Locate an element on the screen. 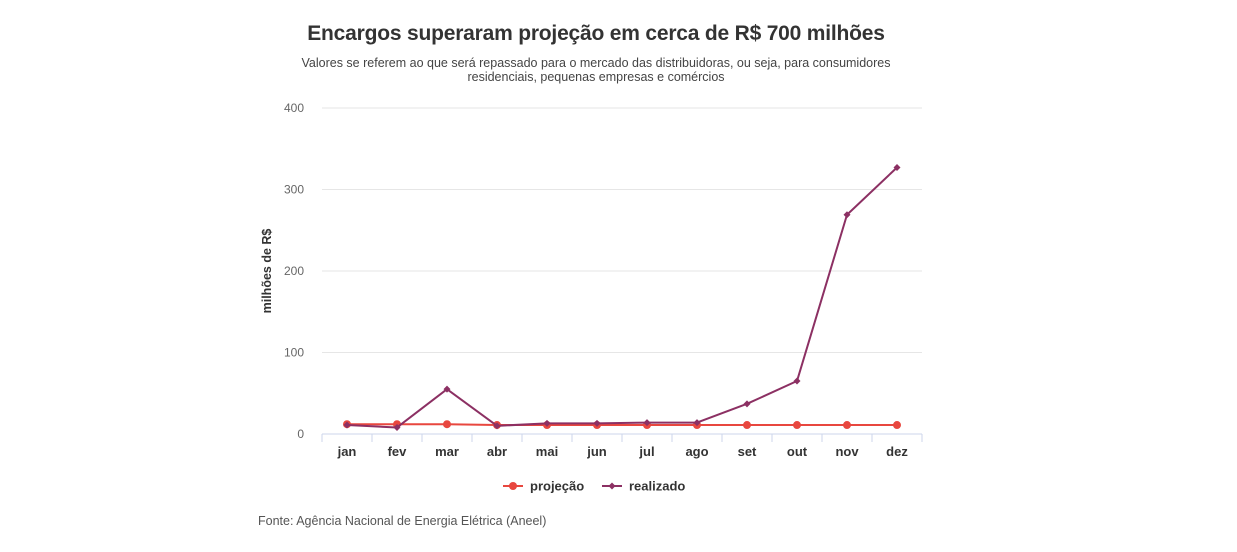 This screenshot has height=552, width=1237. legend-item-realizado: realizado is located at coordinates (643, 486).